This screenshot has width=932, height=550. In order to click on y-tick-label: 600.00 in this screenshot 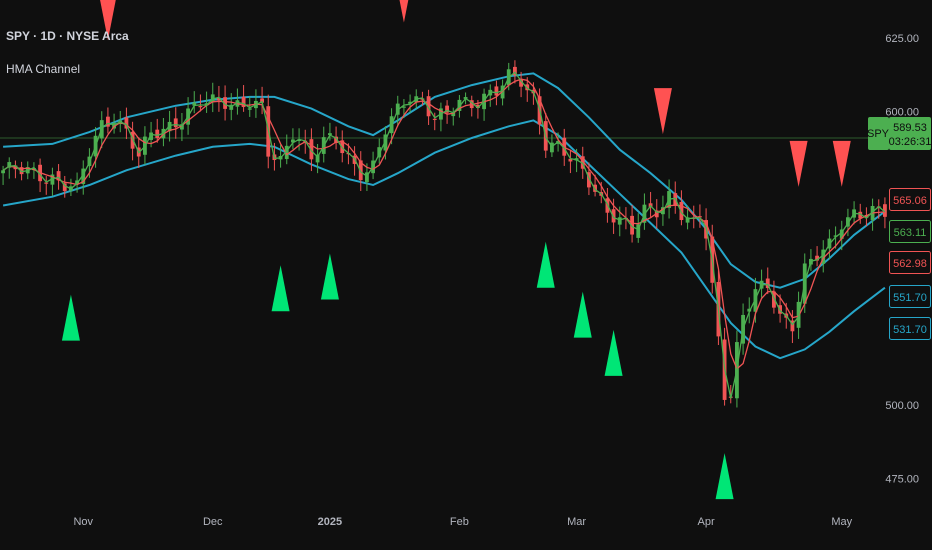, I will do `click(902, 113)`.